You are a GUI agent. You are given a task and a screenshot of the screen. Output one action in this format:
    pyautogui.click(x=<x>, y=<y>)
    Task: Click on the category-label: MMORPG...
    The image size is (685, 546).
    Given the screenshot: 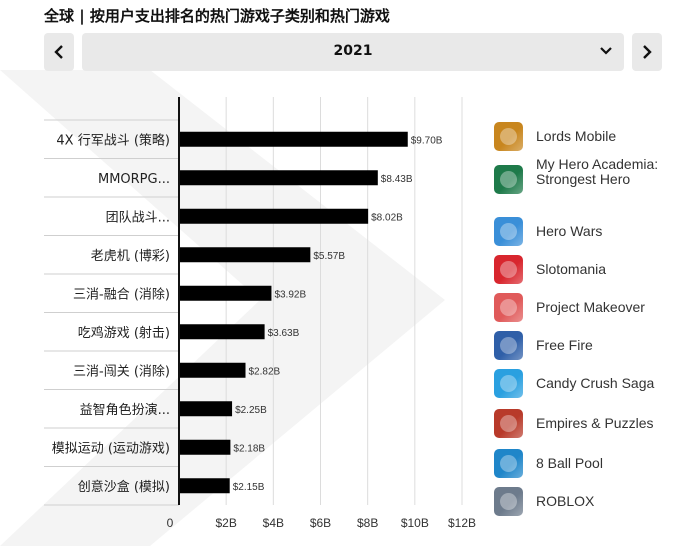 What is the action you would take?
    pyautogui.click(x=134, y=179)
    